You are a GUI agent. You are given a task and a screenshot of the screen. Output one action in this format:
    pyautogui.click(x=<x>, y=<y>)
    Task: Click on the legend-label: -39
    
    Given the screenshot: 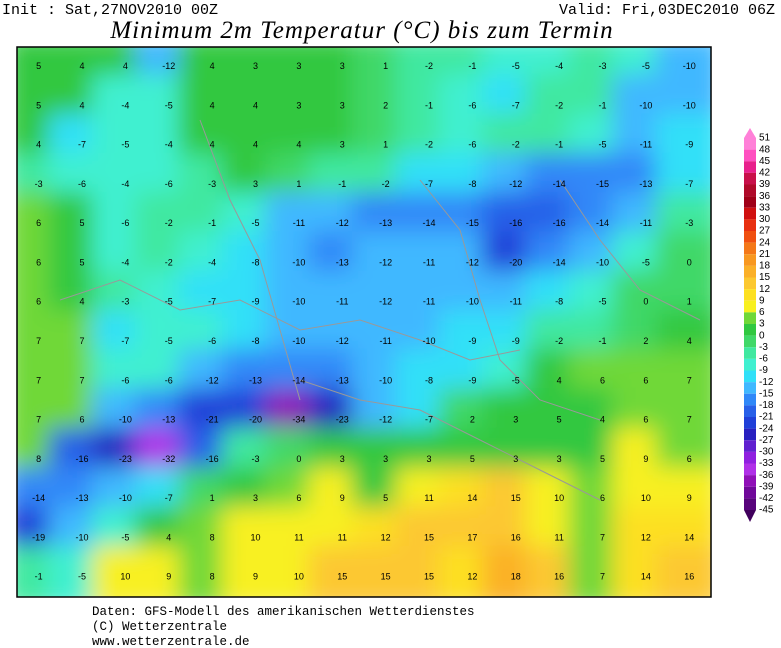 What is the action you would take?
    pyautogui.click(x=766, y=486)
    